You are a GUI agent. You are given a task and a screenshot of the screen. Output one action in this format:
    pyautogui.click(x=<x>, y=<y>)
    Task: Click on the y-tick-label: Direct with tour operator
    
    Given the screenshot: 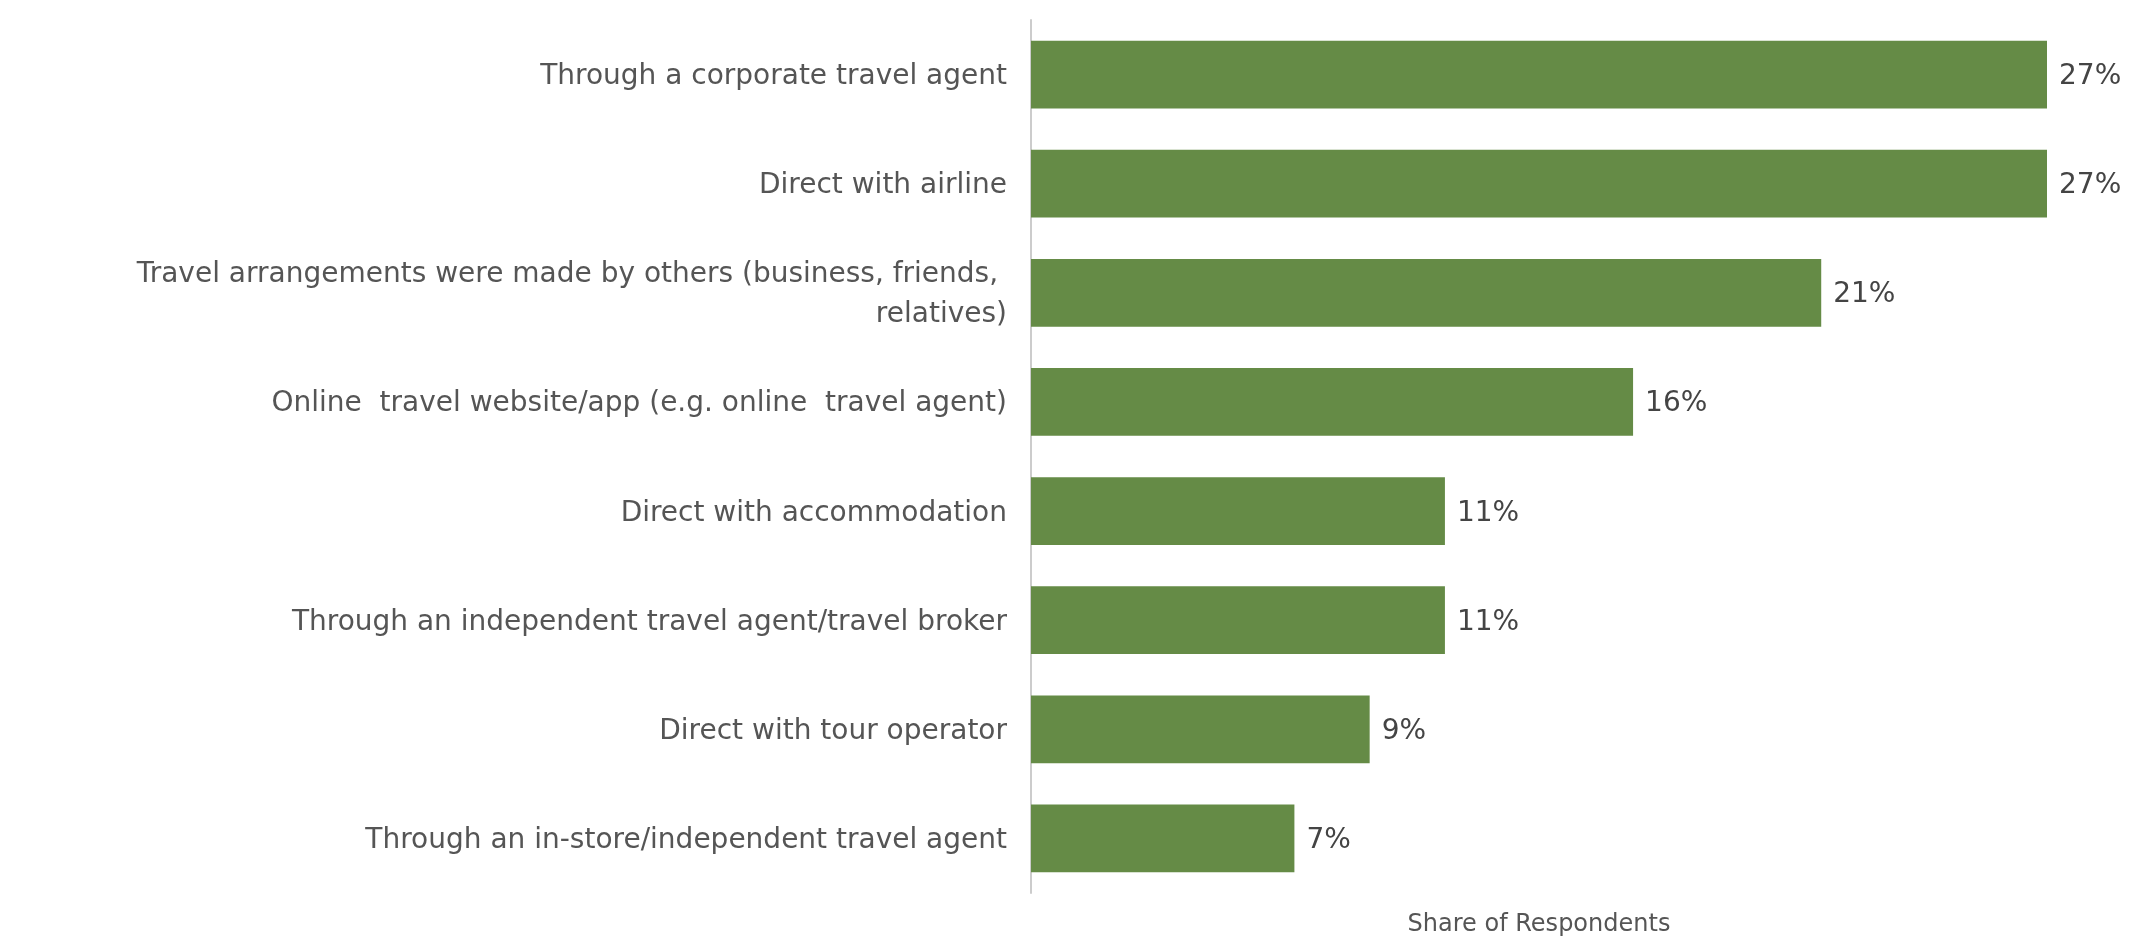 What is the action you would take?
    pyautogui.click(x=833, y=729)
    